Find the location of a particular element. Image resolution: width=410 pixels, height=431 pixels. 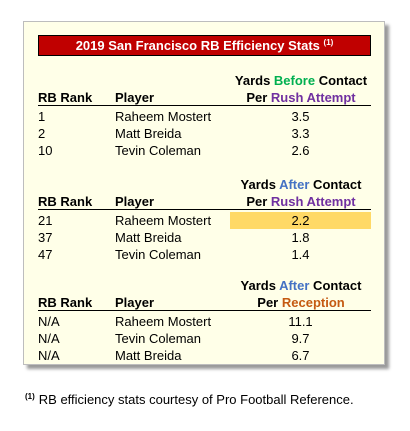

cell-value: 6.7 is located at coordinates (300, 355).